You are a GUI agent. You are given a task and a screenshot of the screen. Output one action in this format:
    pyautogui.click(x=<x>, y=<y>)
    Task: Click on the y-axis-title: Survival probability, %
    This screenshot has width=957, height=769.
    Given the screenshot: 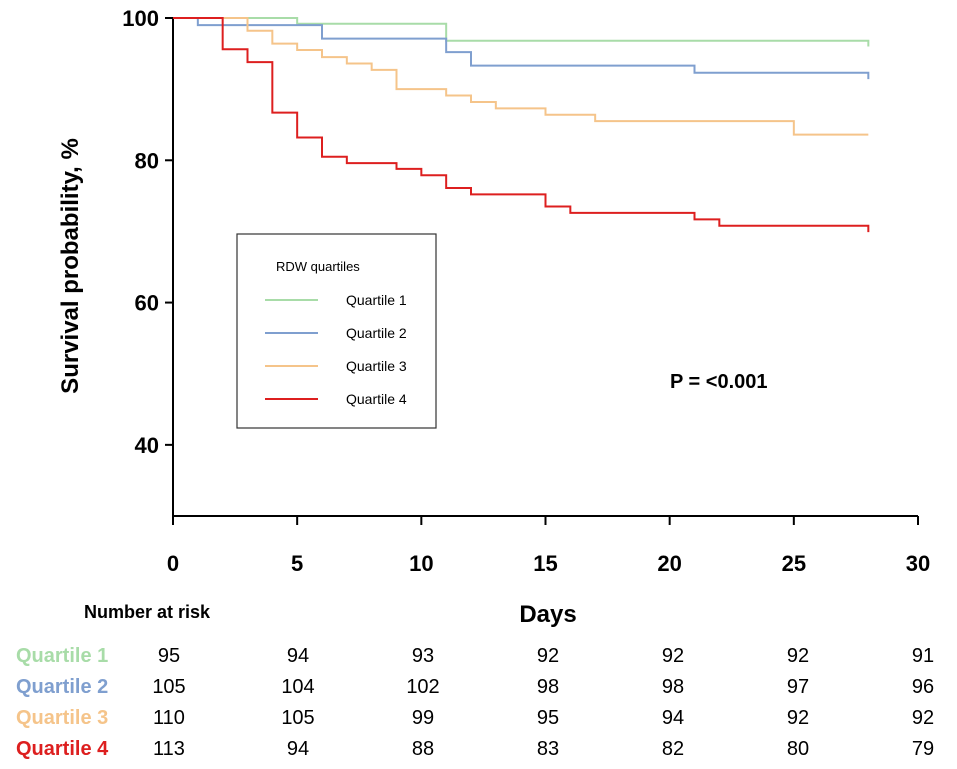 What is the action you would take?
    pyautogui.click(x=70, y=266)
    